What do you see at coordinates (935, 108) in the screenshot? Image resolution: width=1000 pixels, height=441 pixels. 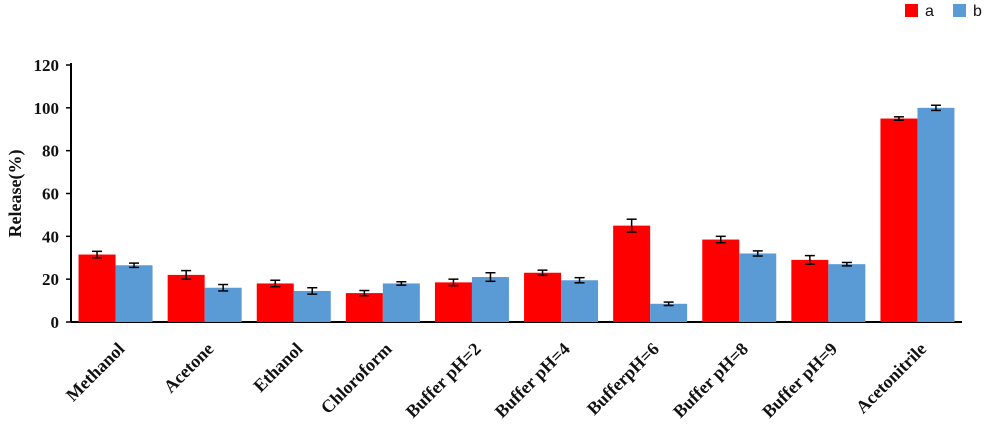 I see `error-bar-b-acetonitrile` at bounding box center [935, 108].